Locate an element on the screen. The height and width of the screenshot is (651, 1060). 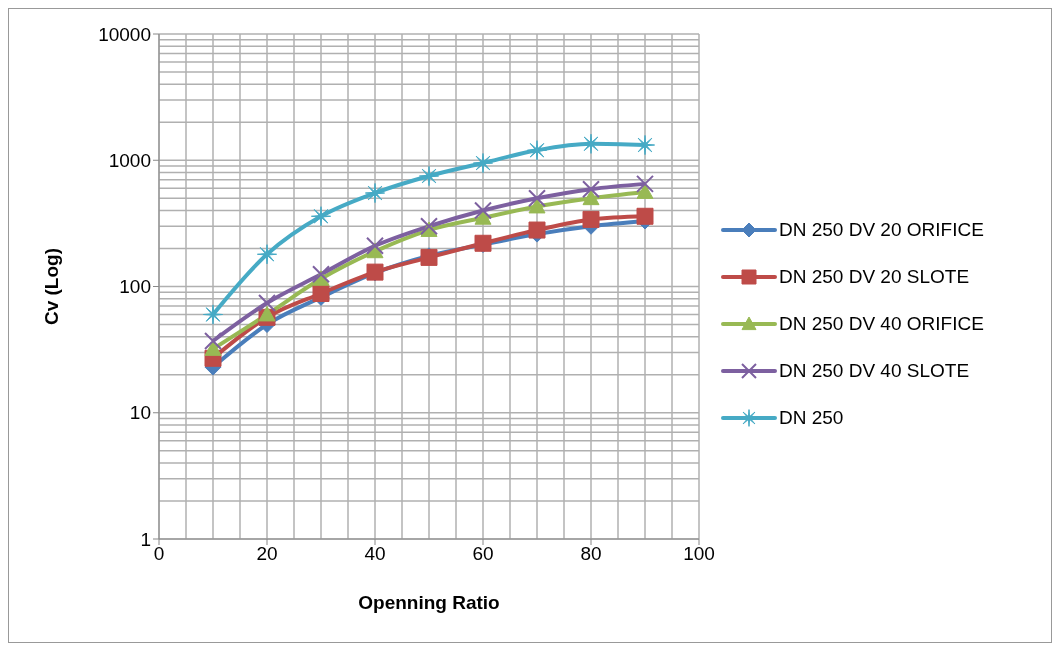
legend-label: DN 250 DV 40 SLOTE is located at coordinates (874, 371).